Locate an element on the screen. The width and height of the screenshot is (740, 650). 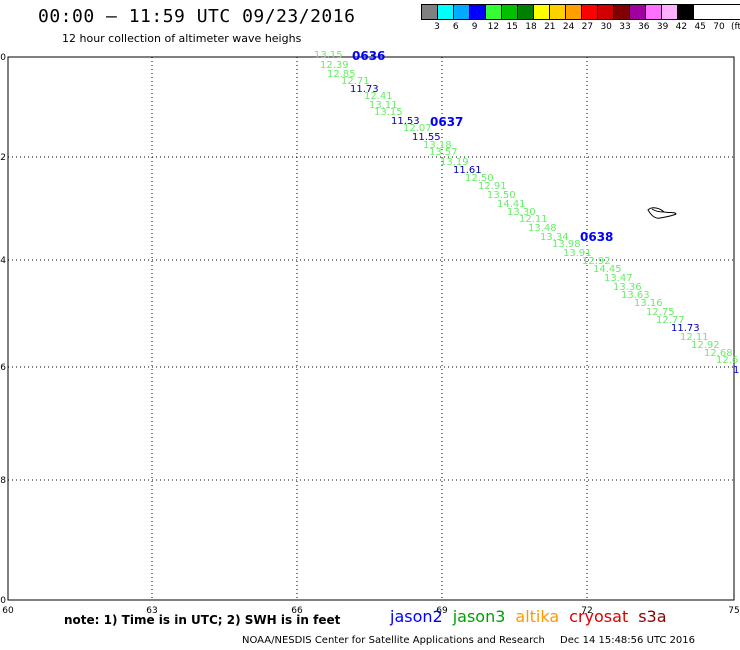
wave-height-reading: 14.45 is located at coordinates (607, 269).